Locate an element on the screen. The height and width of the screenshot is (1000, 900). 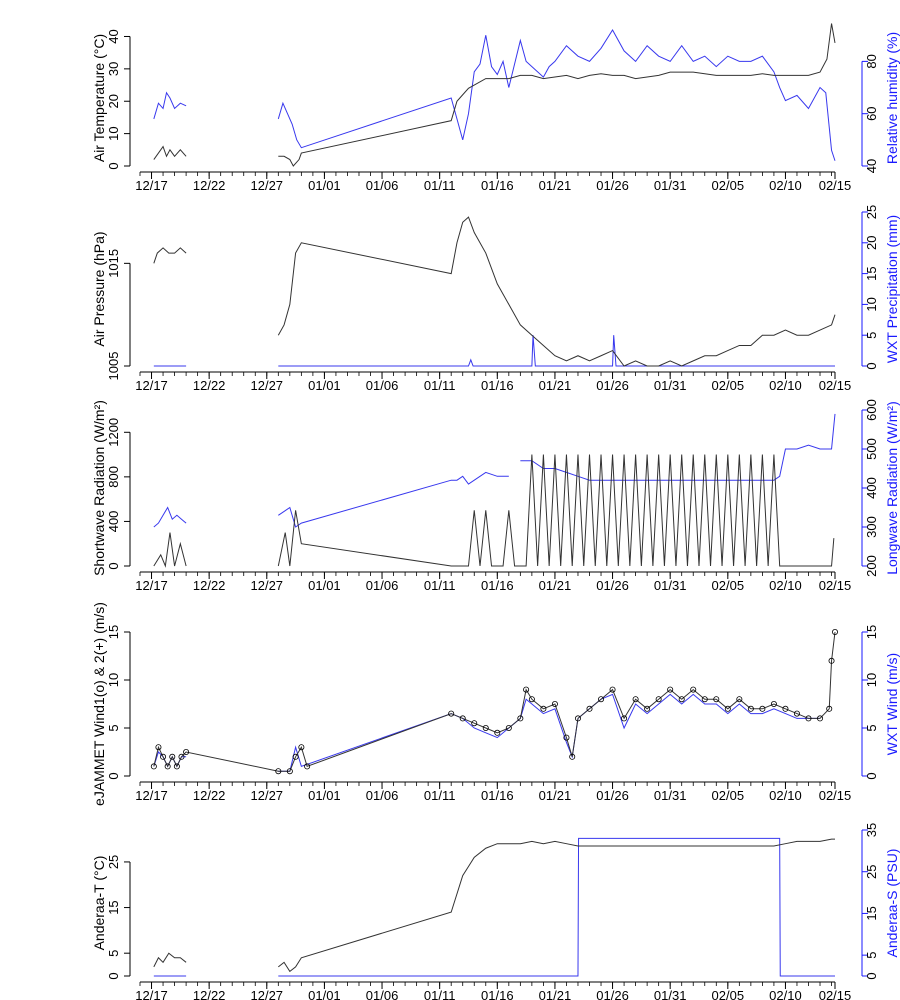
left-tick-label: 1200 is located at coordinates (113, 432).